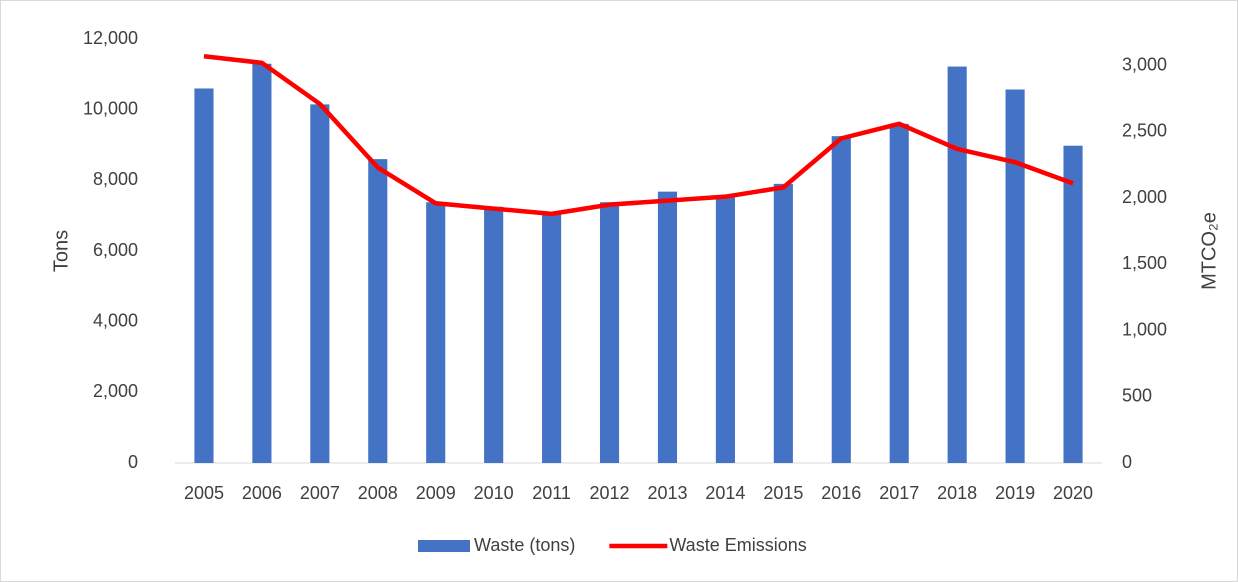  Describe the element at coordinates (1073, 493) in the screenshot. I see `x-tick-label: 2020` at that location.